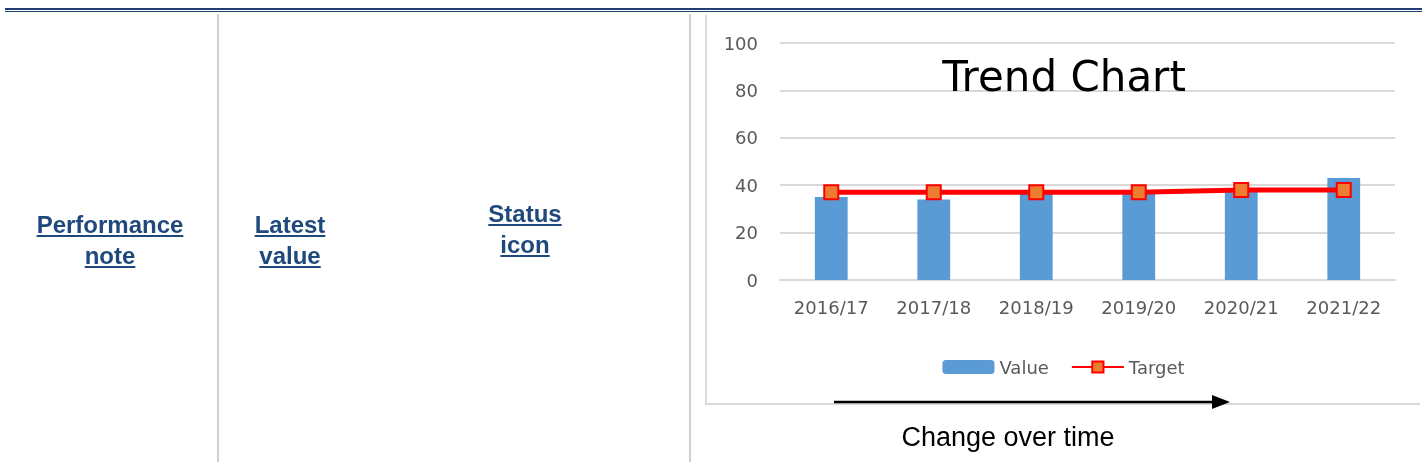  Describe the element at coordinates (746, 138) in the screenshot. I see `y-tick-label: 60` at that location.